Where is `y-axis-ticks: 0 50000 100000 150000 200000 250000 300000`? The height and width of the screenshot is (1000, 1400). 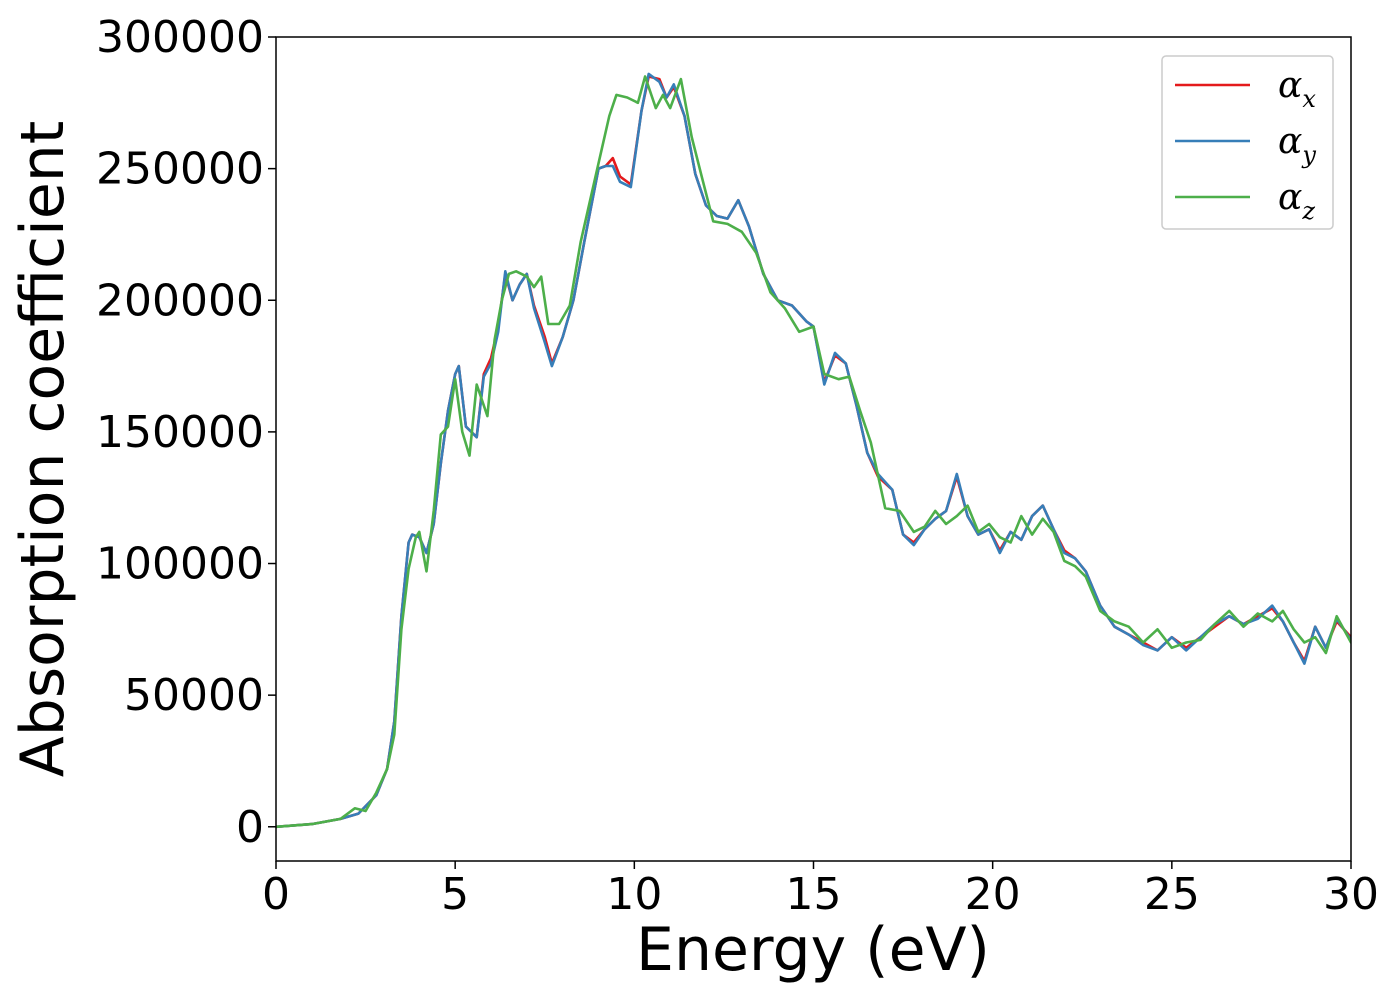 y-axis-ticks: 0 50000 100000 150000 200000 250000 300000 is located at coordinates (186, 432).